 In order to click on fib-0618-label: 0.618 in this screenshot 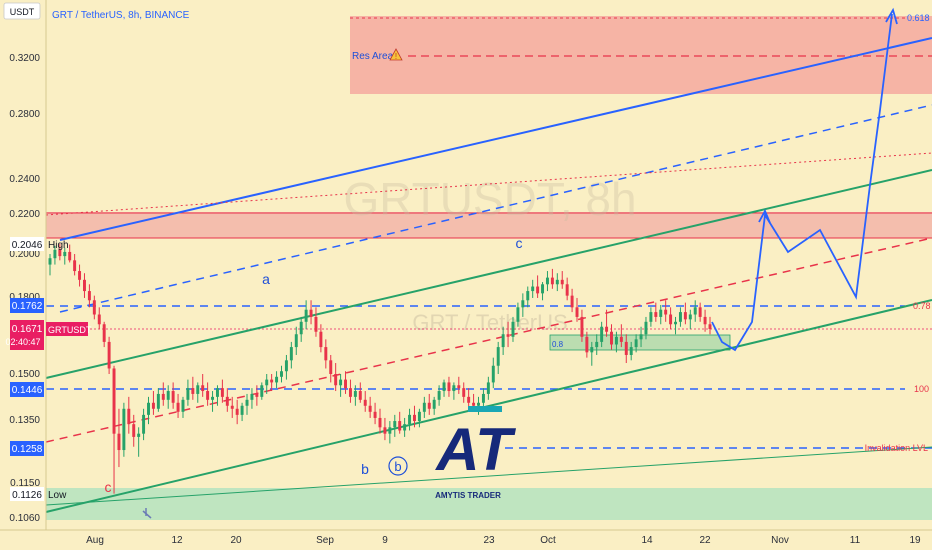, I will do `click(918, 18)`.